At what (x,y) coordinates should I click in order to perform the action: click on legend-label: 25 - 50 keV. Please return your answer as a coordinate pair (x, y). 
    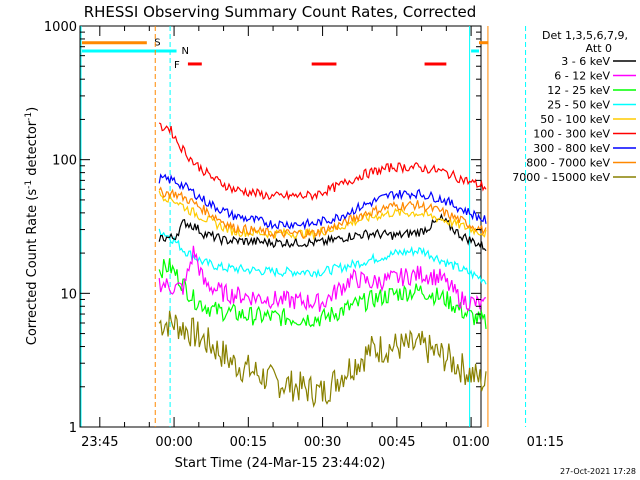
    Looking at the image, I should click on (578, 105).